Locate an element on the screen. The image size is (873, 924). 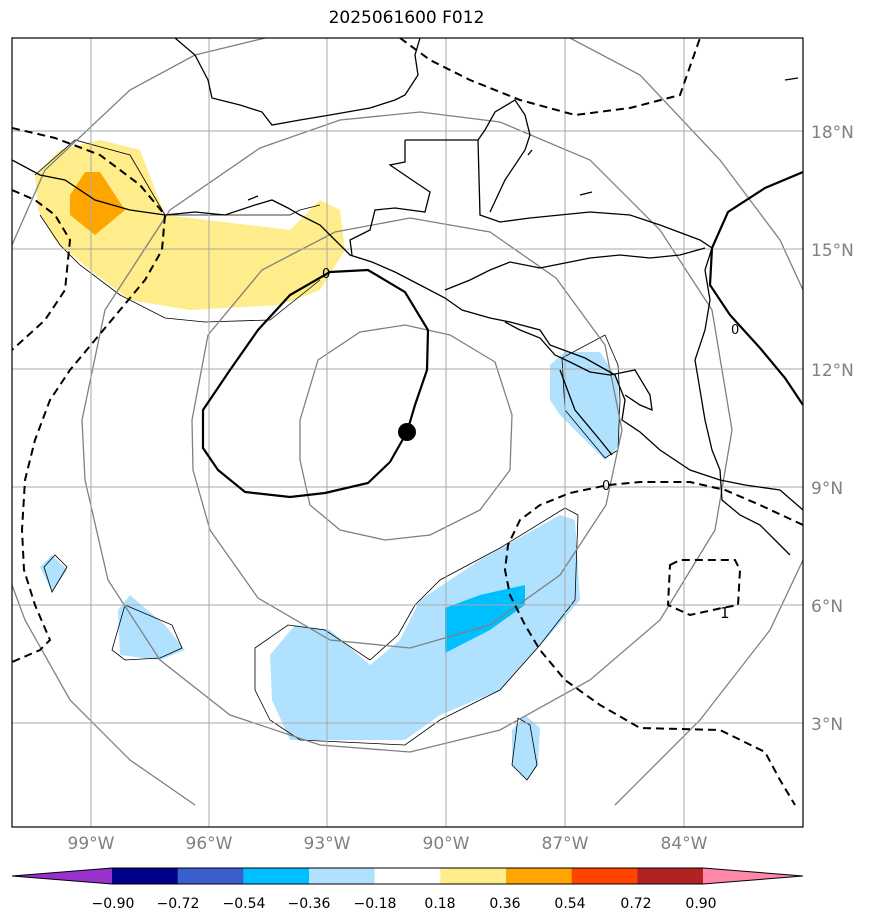
colorbar-tick: −0.72 is located at coordinates (178, 904).